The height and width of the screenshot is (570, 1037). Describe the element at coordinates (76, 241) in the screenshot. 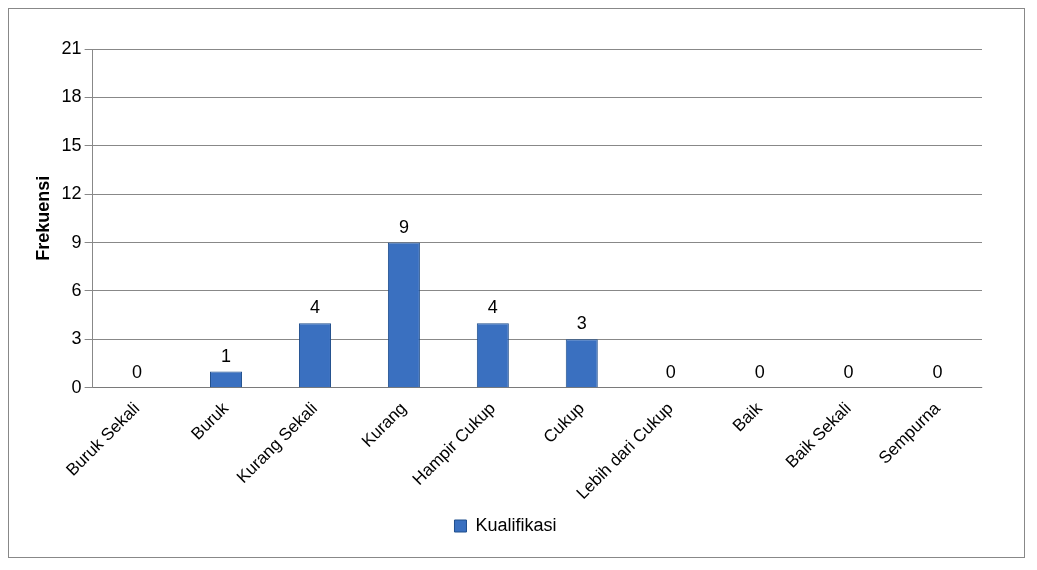

I see `y-tick-label: 9` at that location.